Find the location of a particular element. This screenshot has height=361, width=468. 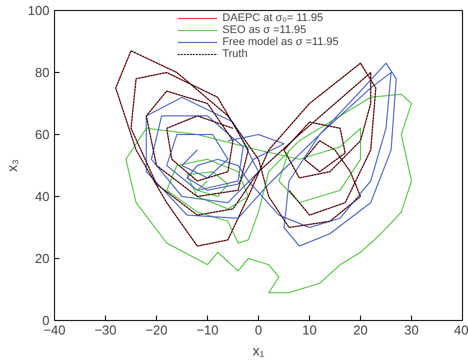

x-tick-label: −30 is located at coordinates (105, 330).